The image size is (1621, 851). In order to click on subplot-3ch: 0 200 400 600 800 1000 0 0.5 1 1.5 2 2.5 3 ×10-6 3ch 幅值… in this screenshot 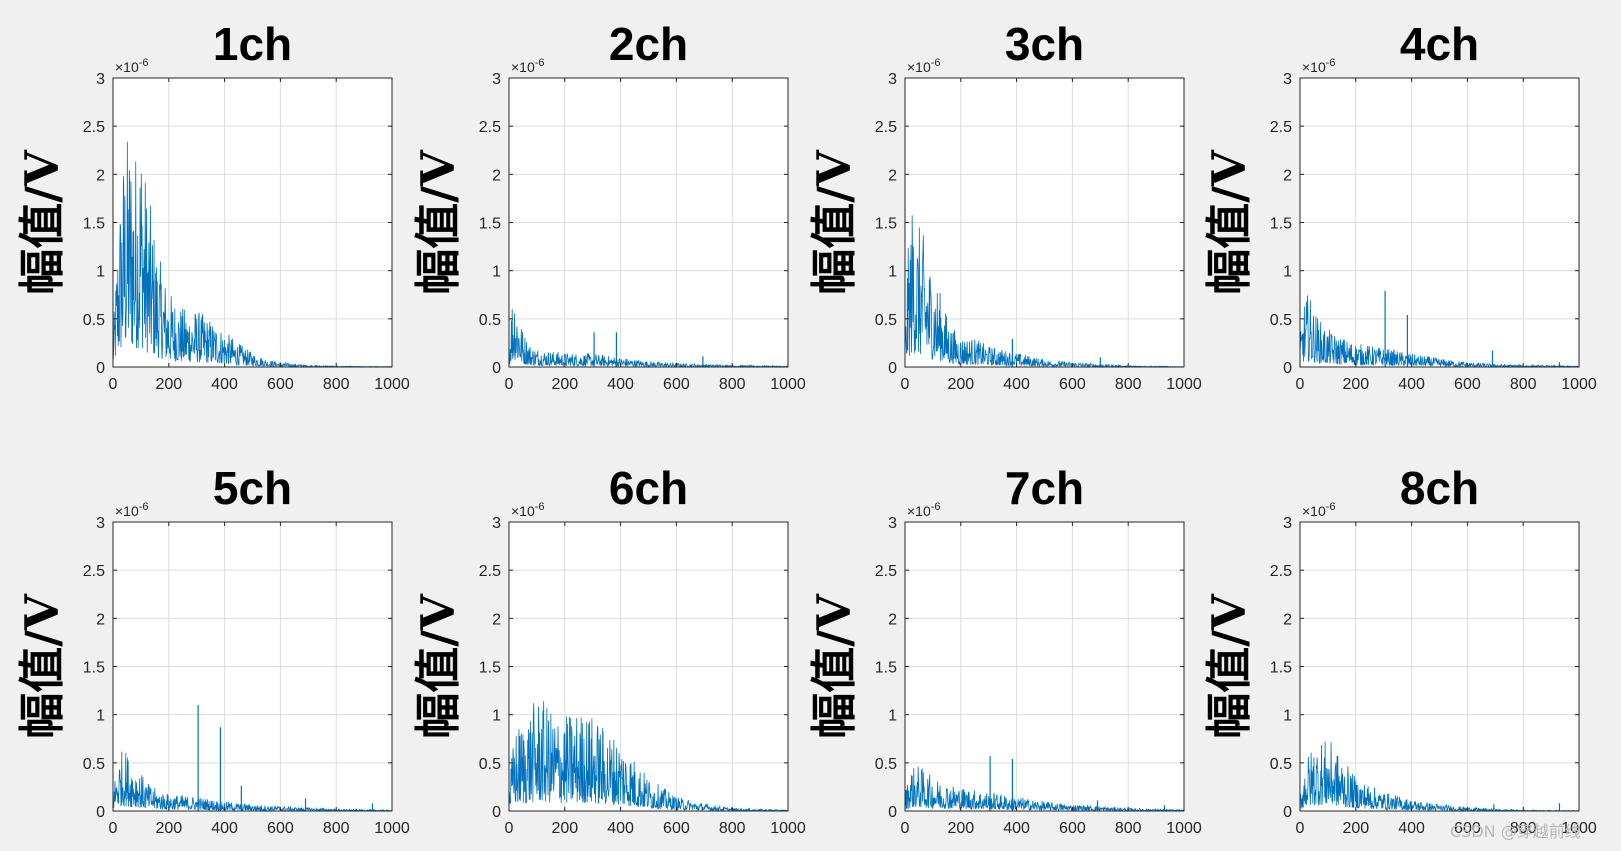, I will do `click(1004, 205)`.